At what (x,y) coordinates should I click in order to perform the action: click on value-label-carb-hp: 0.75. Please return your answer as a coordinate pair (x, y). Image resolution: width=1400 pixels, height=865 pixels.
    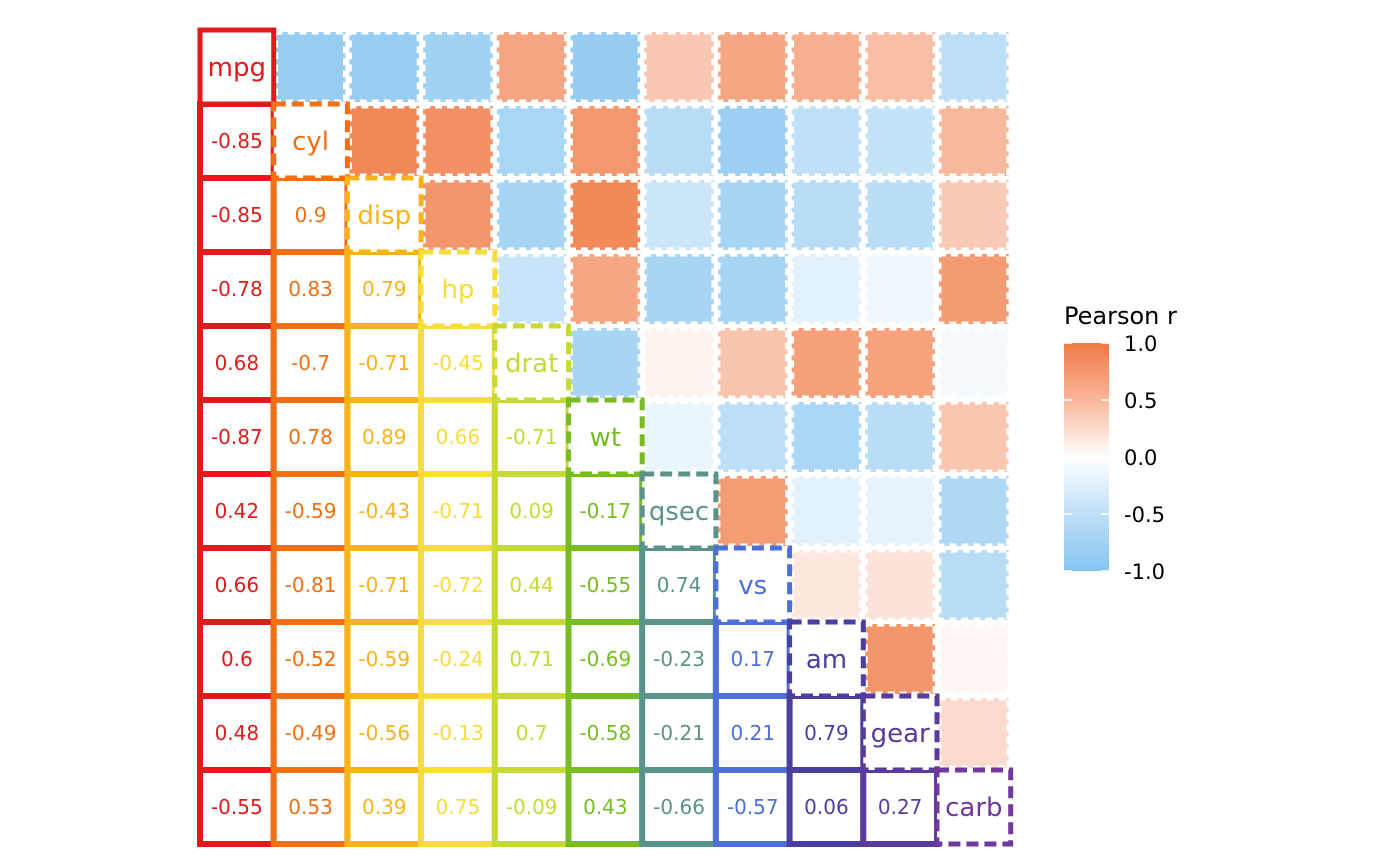
    Looking at the image, I should click on (458, 807).